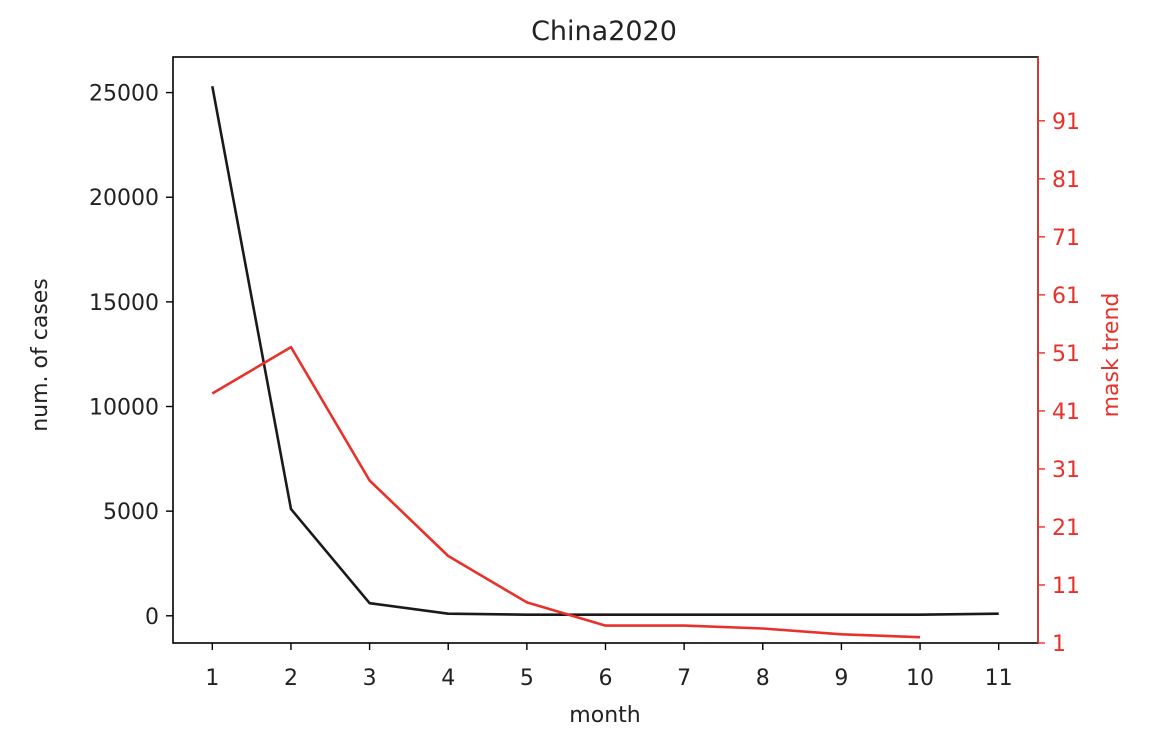  What do you see at coordinates (40, 355) in the screenshot?
I see `y-axis-label: num. of cases` at bounding box center [40, 355].